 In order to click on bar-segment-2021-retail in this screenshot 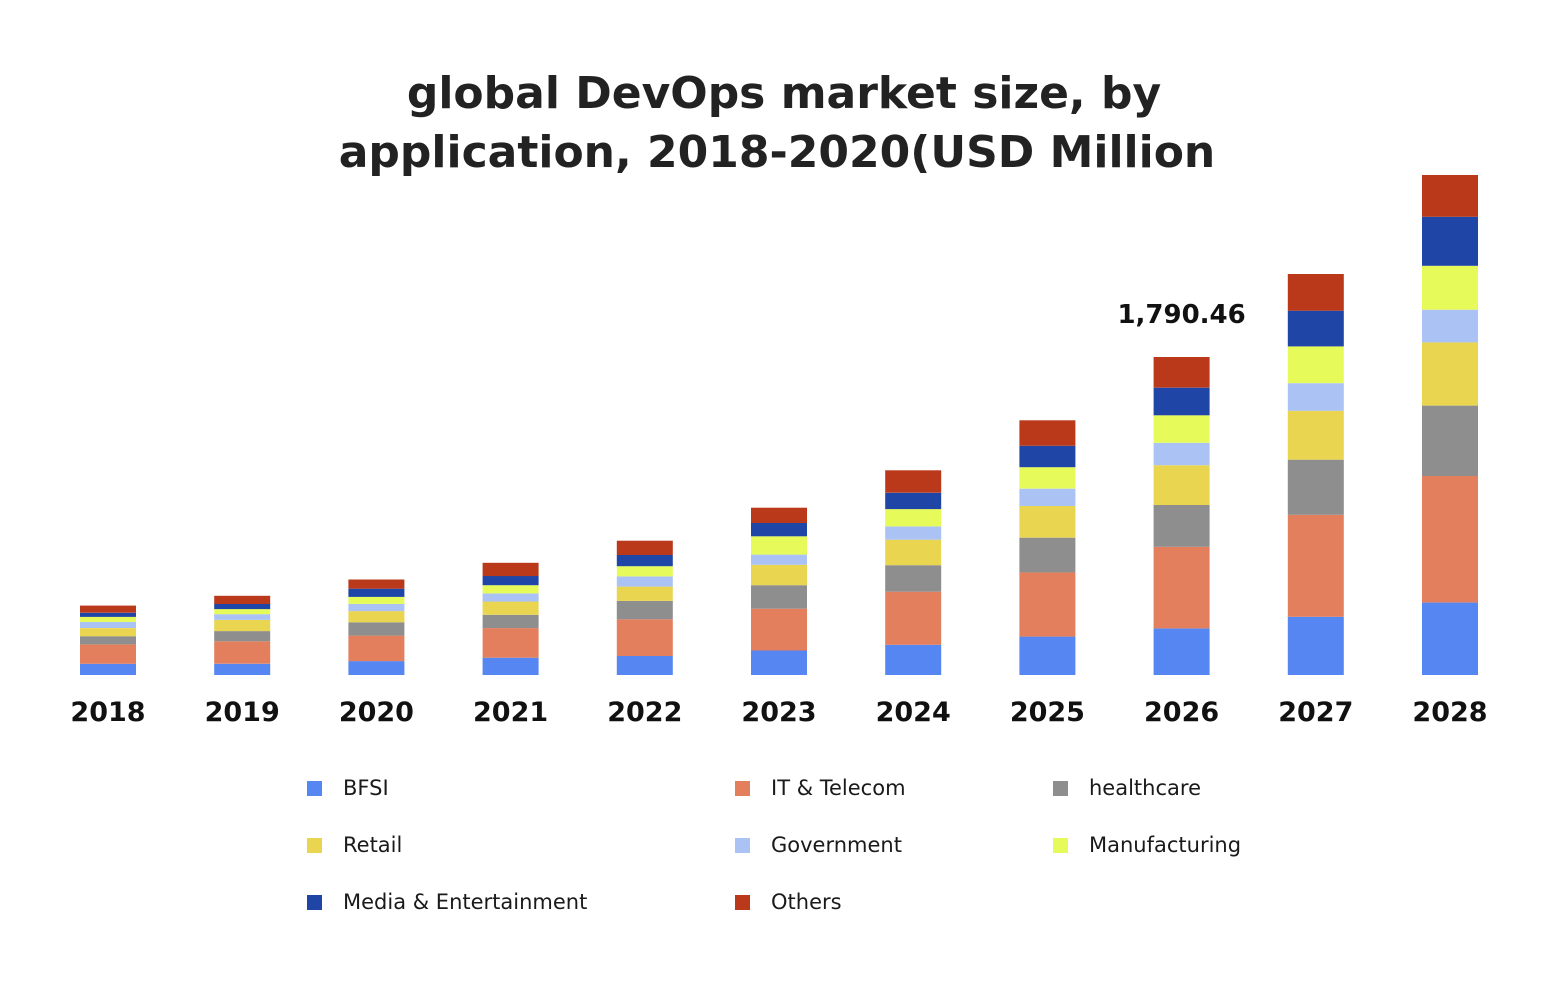, I will do `click(510, 608)`.